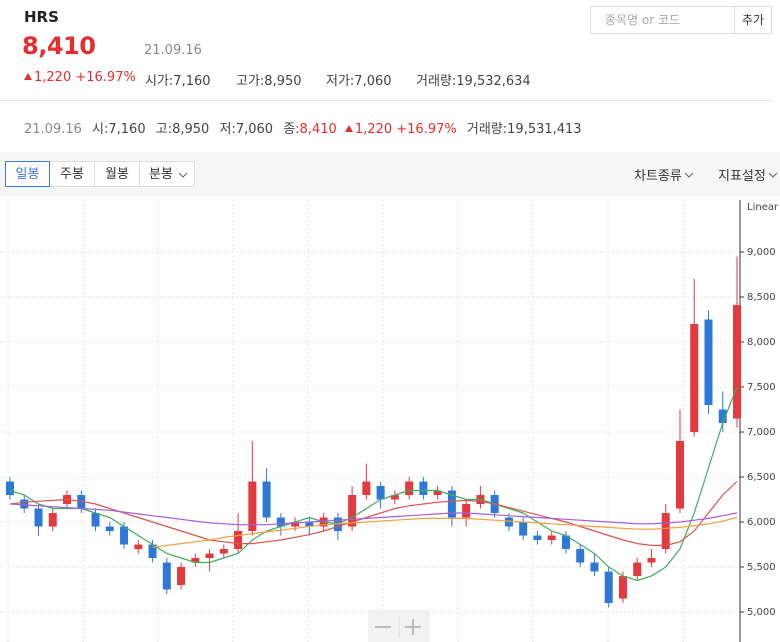  Describe the element at coordinates (373, 129) in the screenshot. I see `detail-change-value: 1,220` at that location.